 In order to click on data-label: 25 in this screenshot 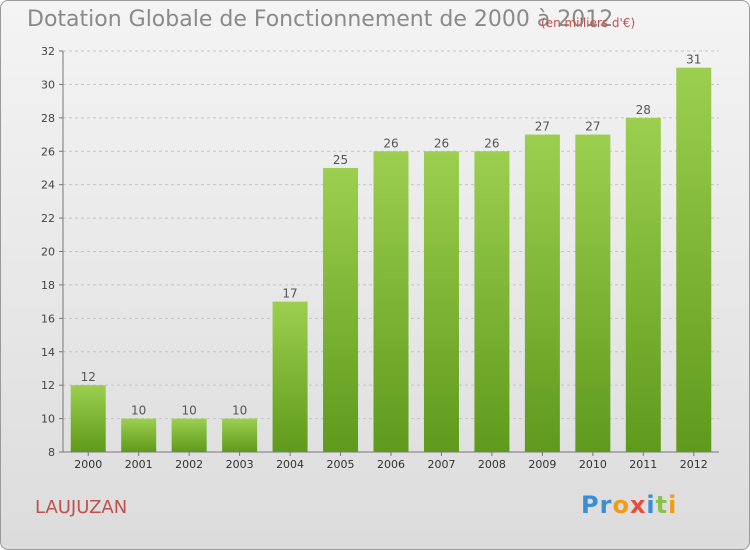, I will do `click(340, 160)`.